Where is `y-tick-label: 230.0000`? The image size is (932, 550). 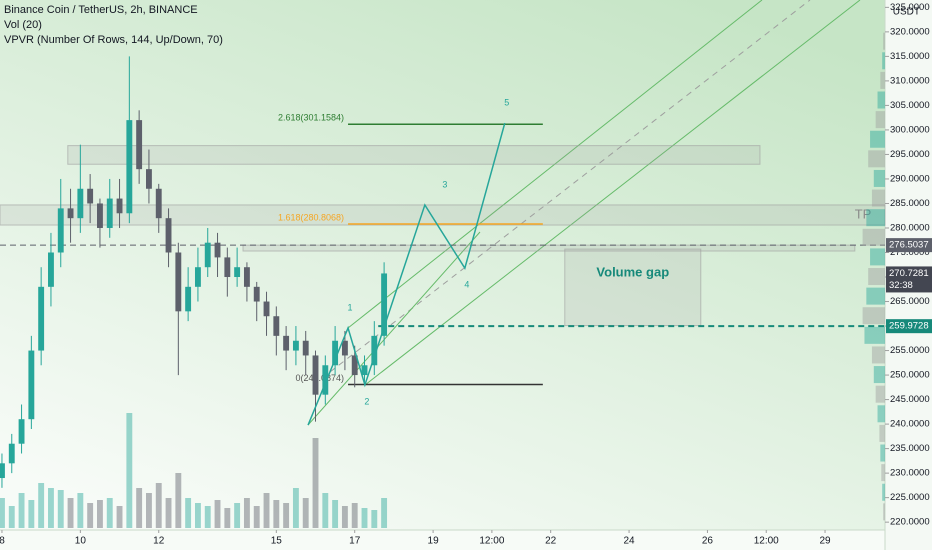
y-tick-label: 230.0000 is located at coordinates (910, 473).